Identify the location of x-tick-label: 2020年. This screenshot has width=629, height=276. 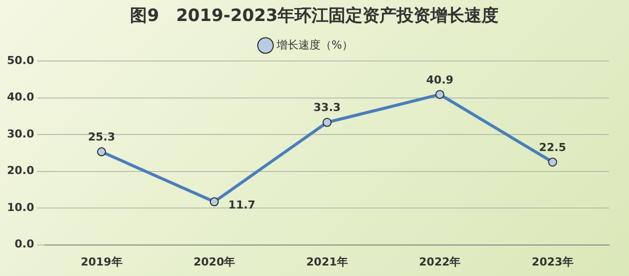
(214, 261).